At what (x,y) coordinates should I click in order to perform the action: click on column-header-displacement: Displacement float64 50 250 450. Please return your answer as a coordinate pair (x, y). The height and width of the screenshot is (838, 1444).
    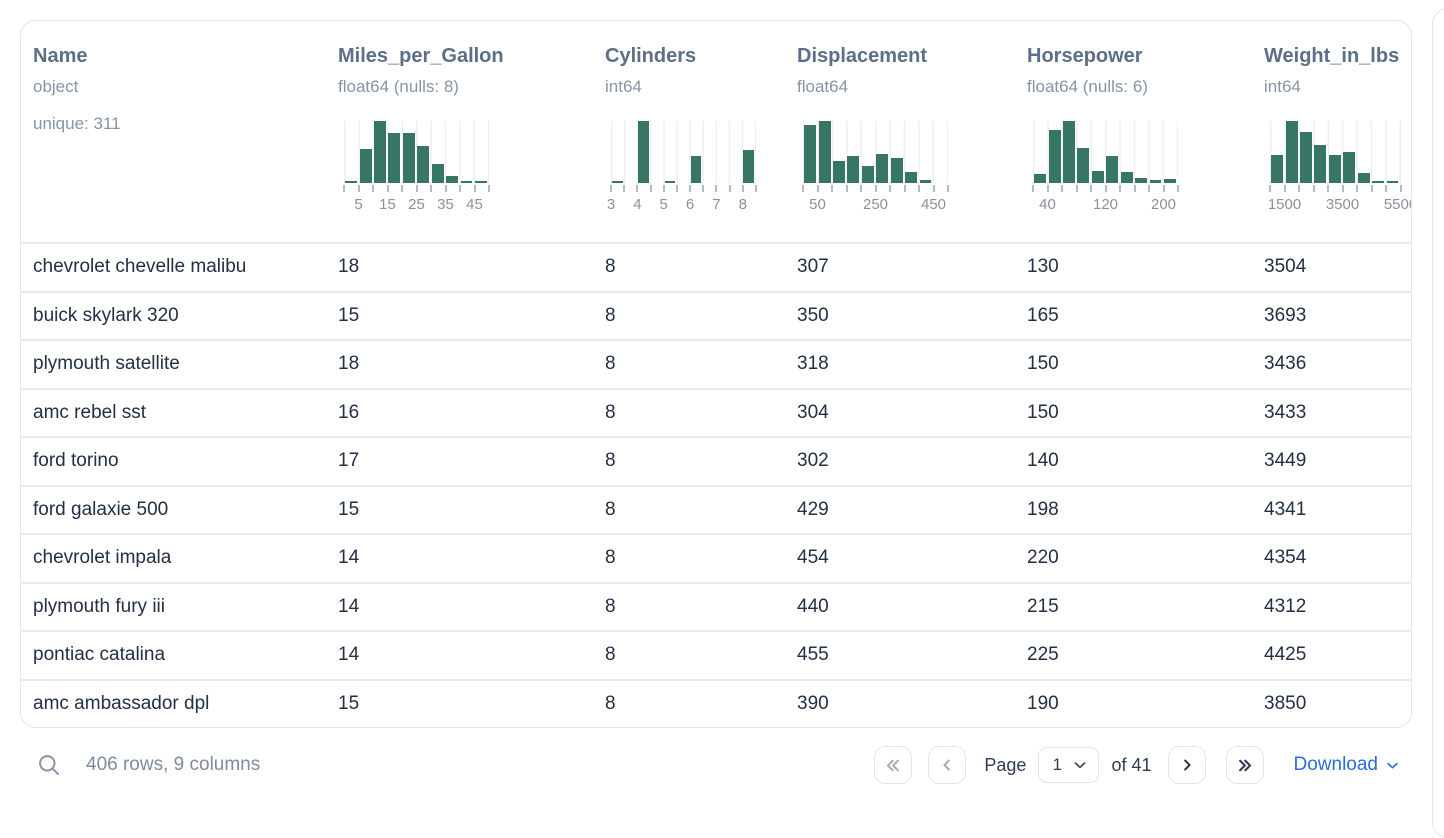
    Looking at the image, I should click on (912, 131).